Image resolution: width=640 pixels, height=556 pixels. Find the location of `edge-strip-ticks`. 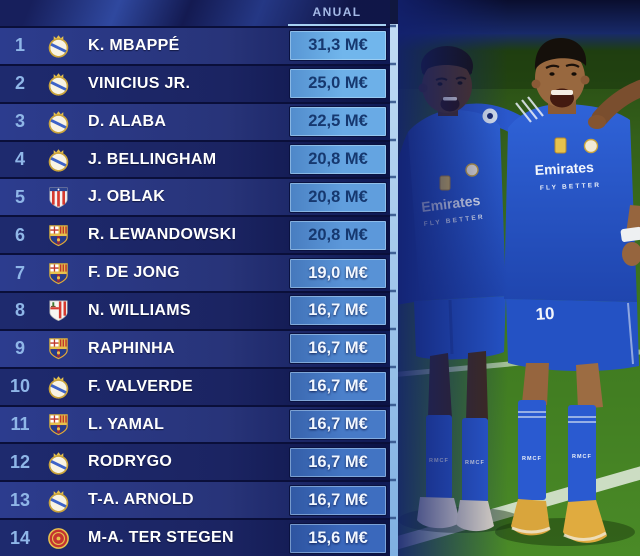

edge-strip-ticks is located at coordinates (393, 272).